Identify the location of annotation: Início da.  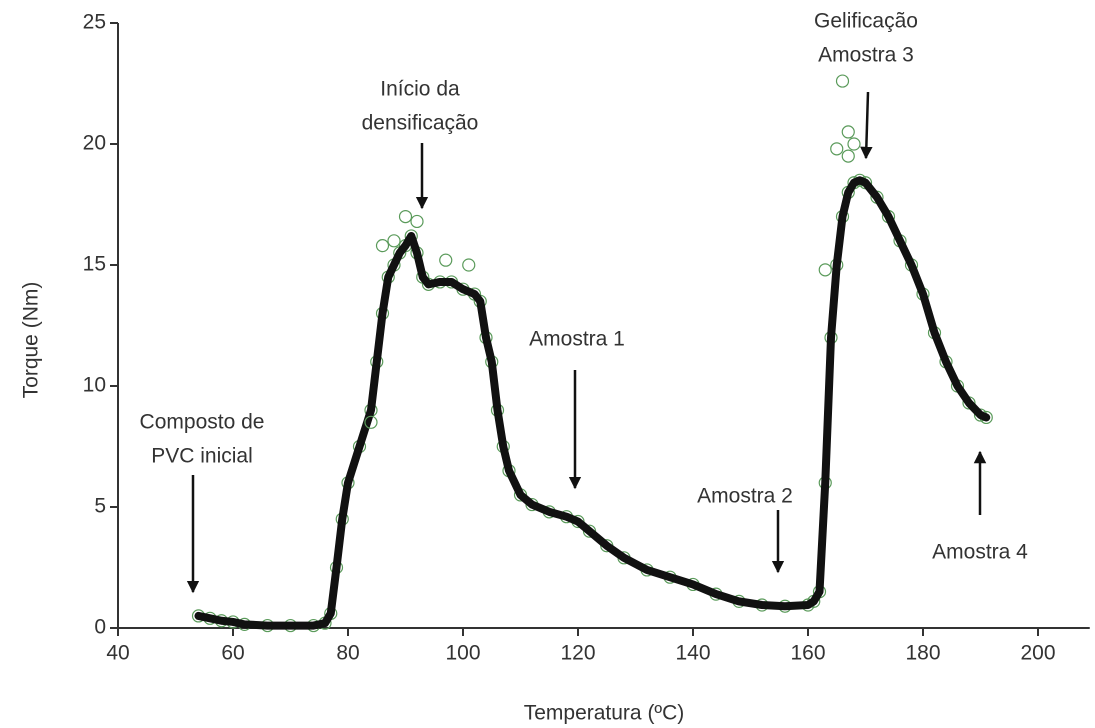
(420, 89).